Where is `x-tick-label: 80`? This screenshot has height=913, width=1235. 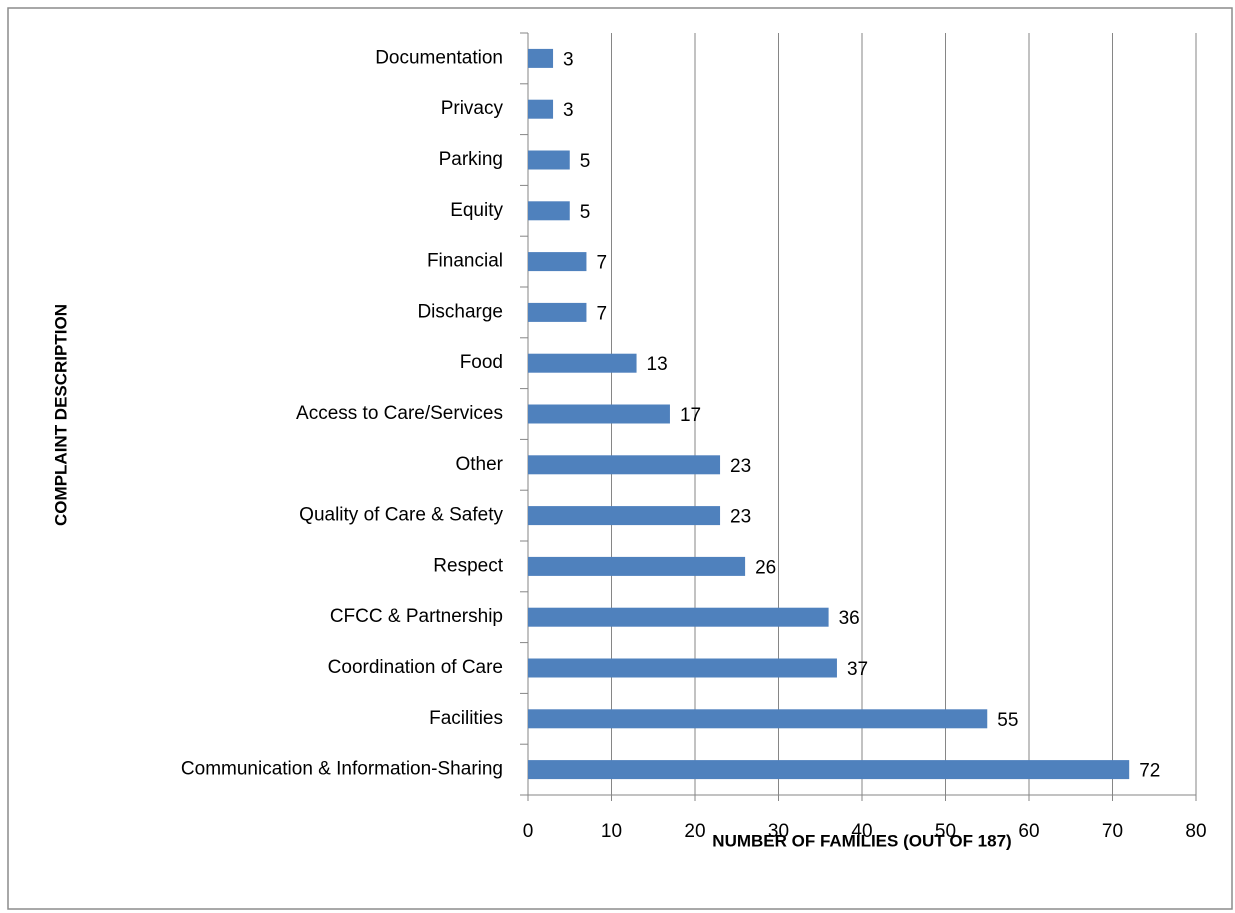
x-tick-label: 80 is located at coordinates (1195, 831).